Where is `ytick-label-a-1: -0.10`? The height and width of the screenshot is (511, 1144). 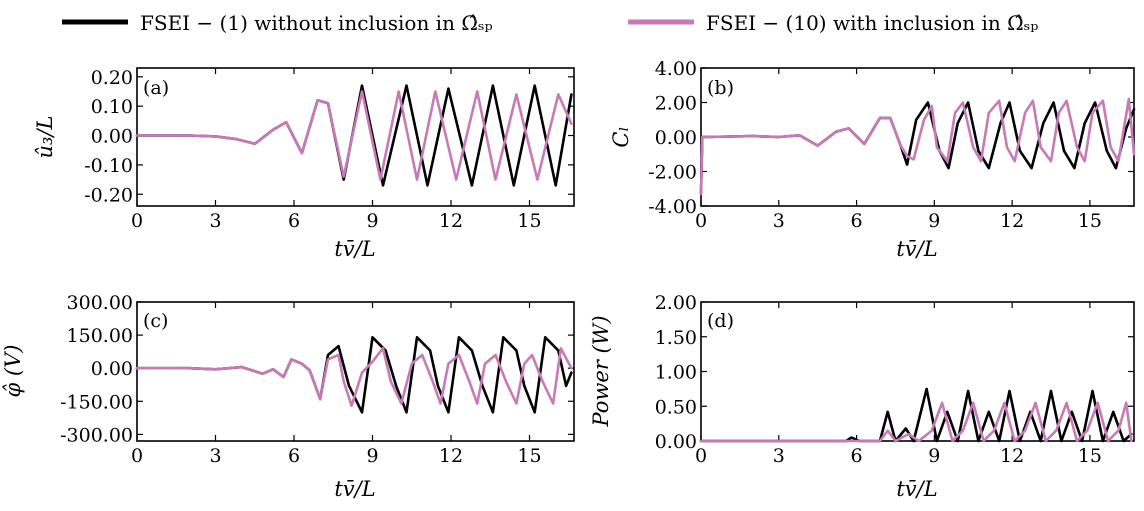
ytick-label-a-1: -0.10 is located at coordinates (108, 166).